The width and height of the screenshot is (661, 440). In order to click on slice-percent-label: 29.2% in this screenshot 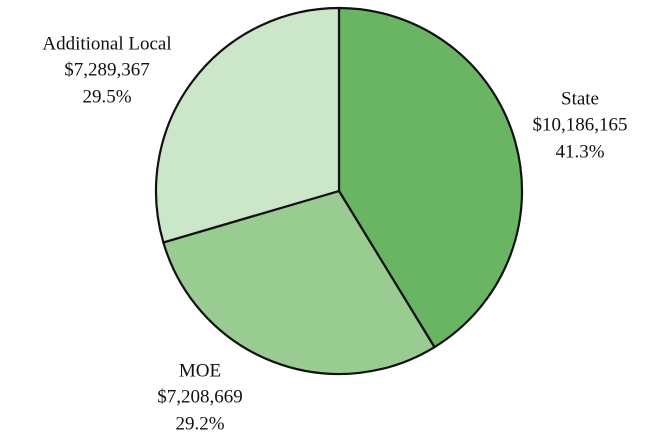, I will do `click(199, 423)`.